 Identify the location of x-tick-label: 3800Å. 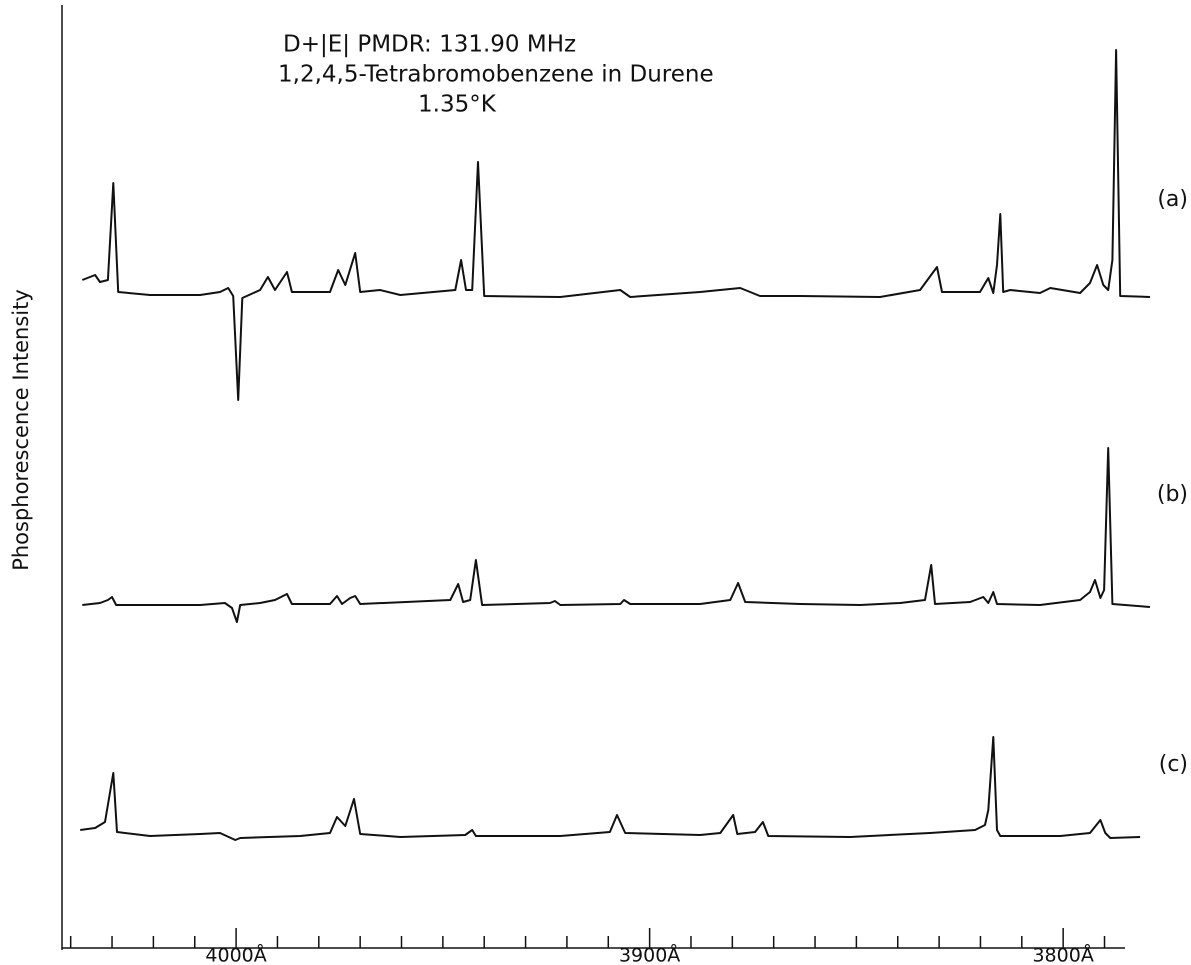
(1062, 954).